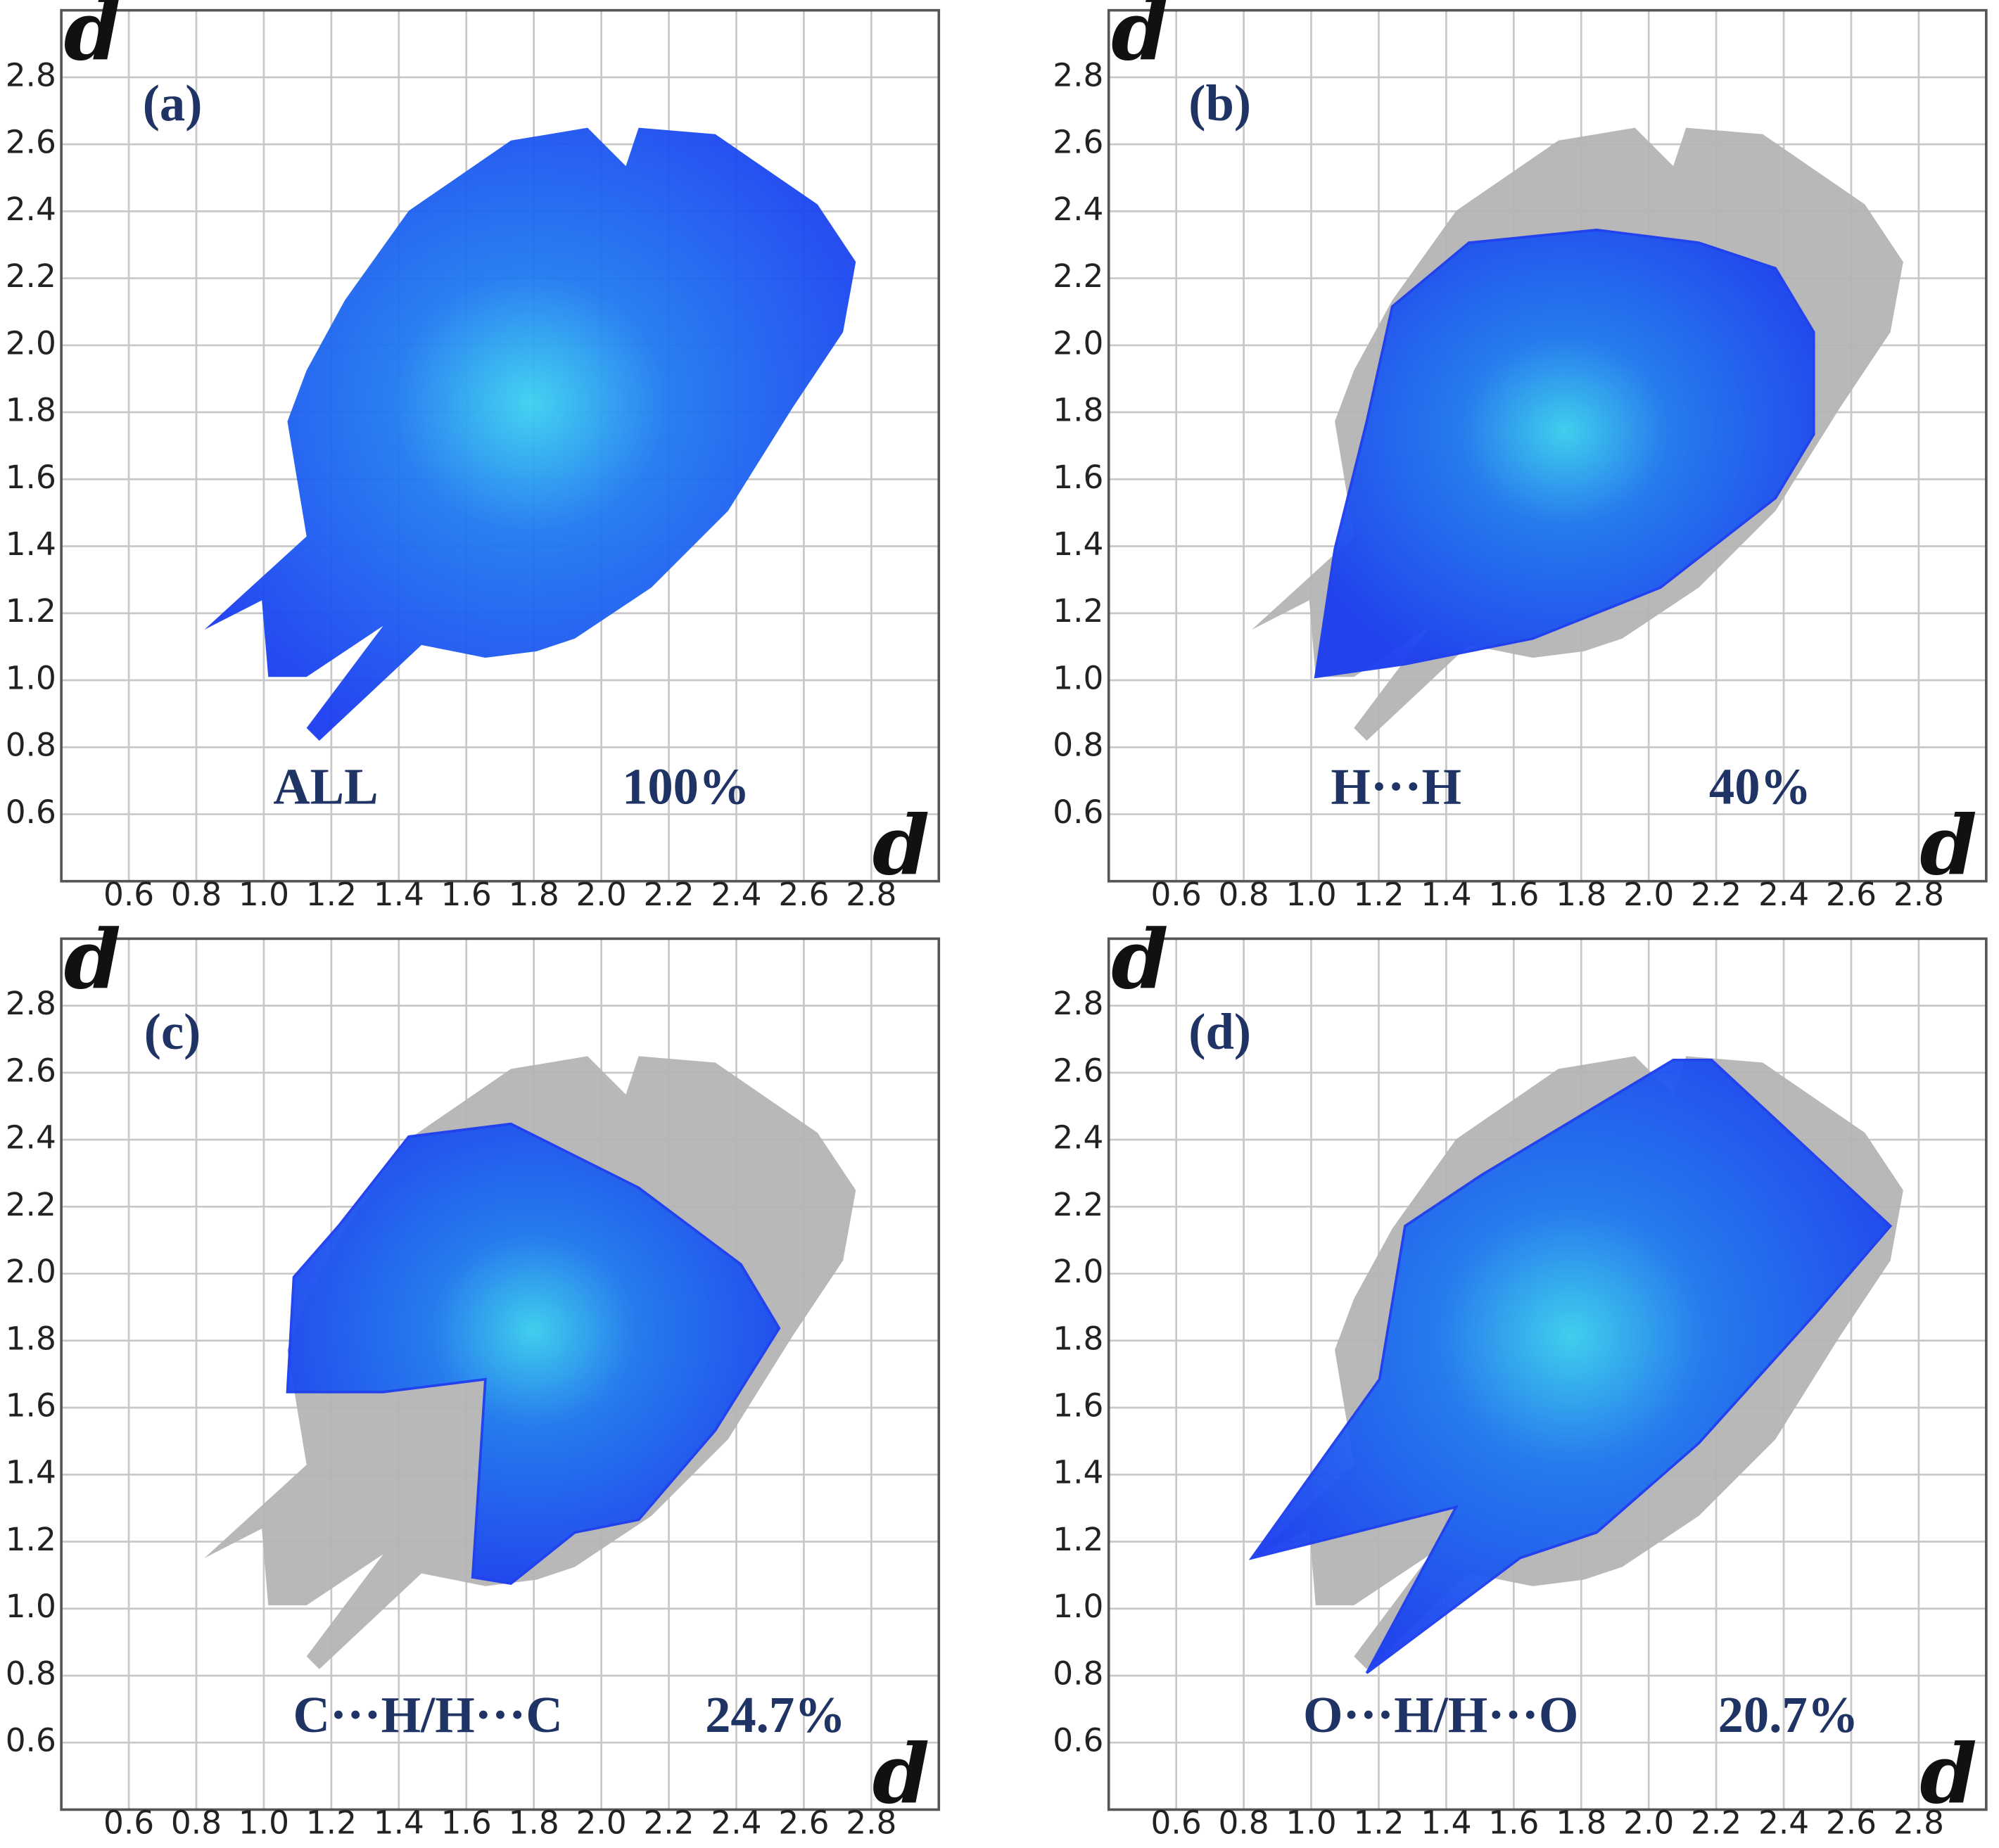  I want to click on y-tick-label: 0.6, so click(1078, 812).